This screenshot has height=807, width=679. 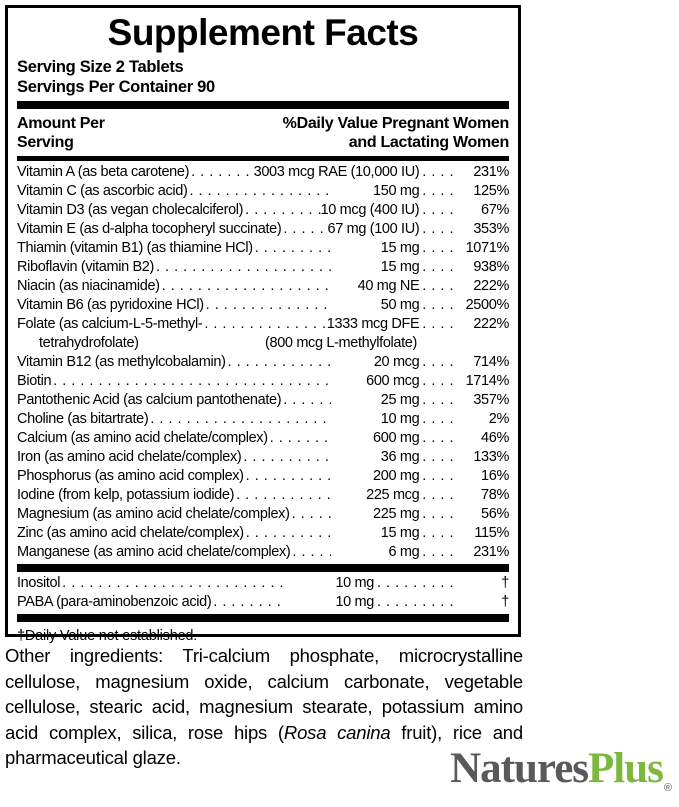 I want to click on nutrient-amount: 225 mg, so click(x=396, y=514).